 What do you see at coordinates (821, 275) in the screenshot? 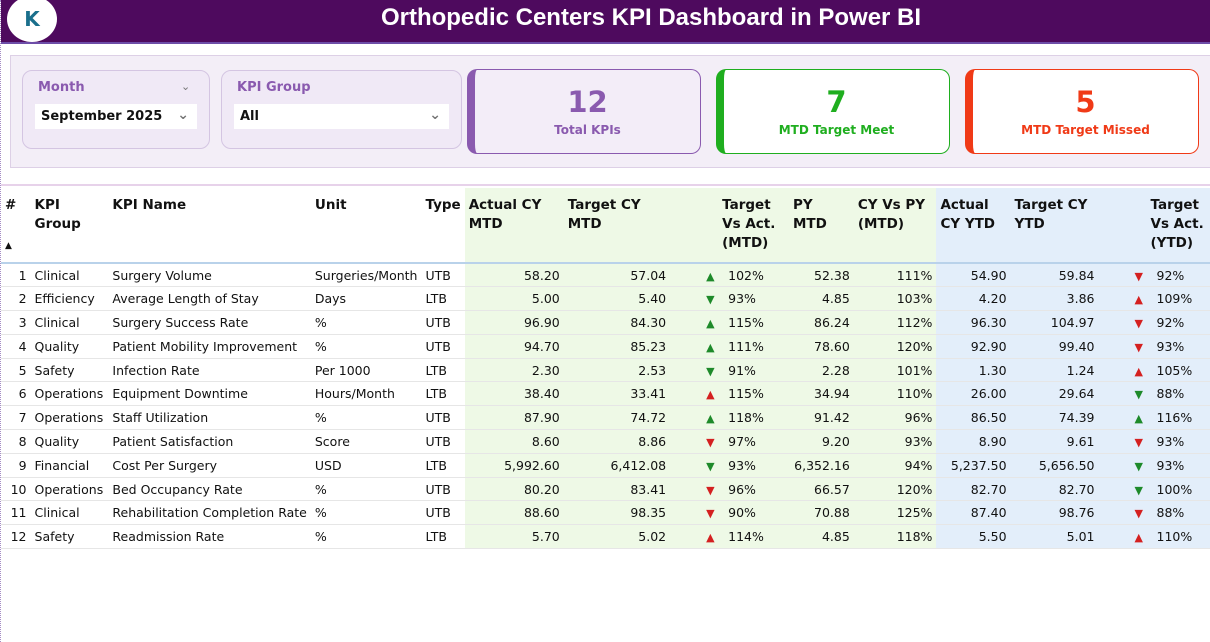
I see `py-mtd: 52.38` at bounding box center [821, 275].